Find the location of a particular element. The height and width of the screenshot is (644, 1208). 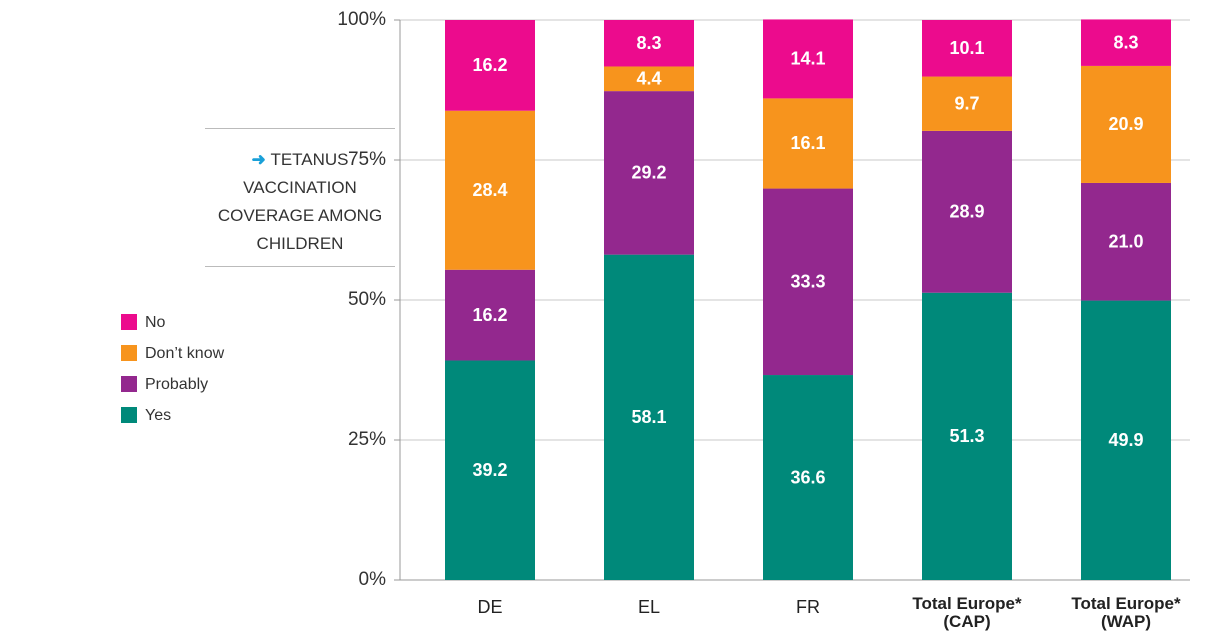

data-label: 21.0 is located at coordinates (1125, 242).